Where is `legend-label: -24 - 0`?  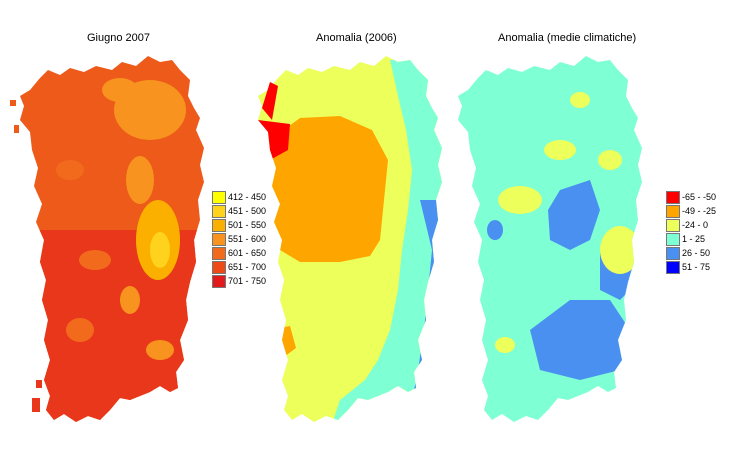 legend-label: -24 - 0 is located at coordinates (695, 225).